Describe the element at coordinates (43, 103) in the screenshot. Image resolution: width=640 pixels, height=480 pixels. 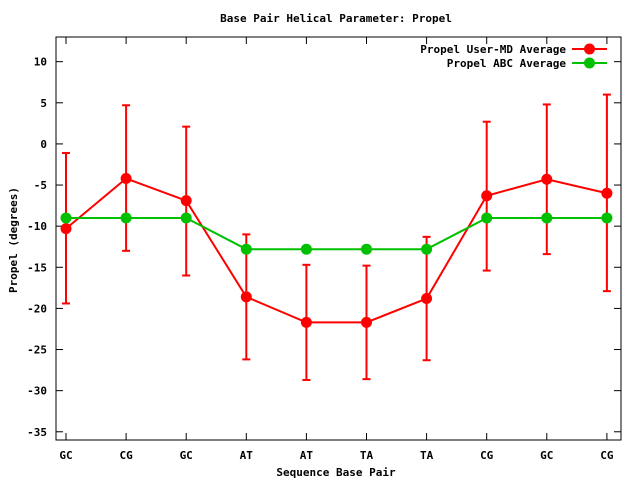
I see `y-tick-label: 5` at that location.